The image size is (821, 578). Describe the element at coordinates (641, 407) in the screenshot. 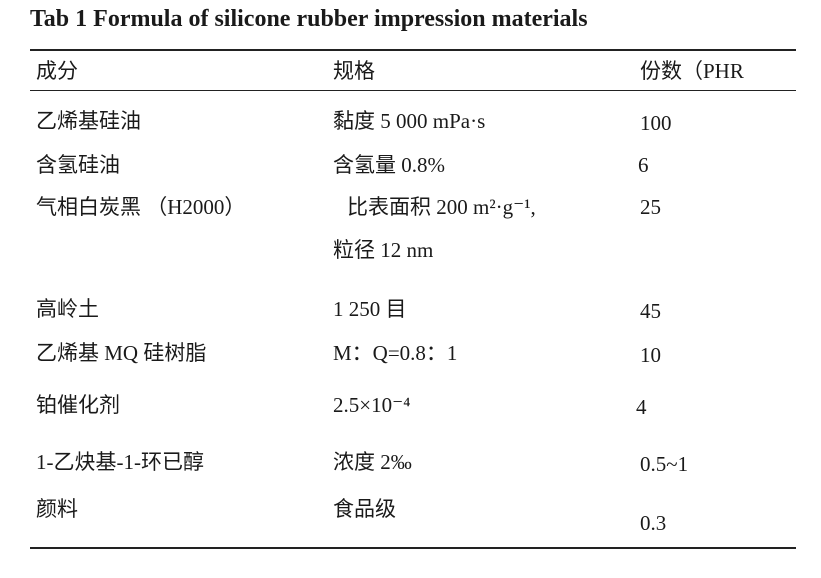

I see `phr-cell: 4` at that location.